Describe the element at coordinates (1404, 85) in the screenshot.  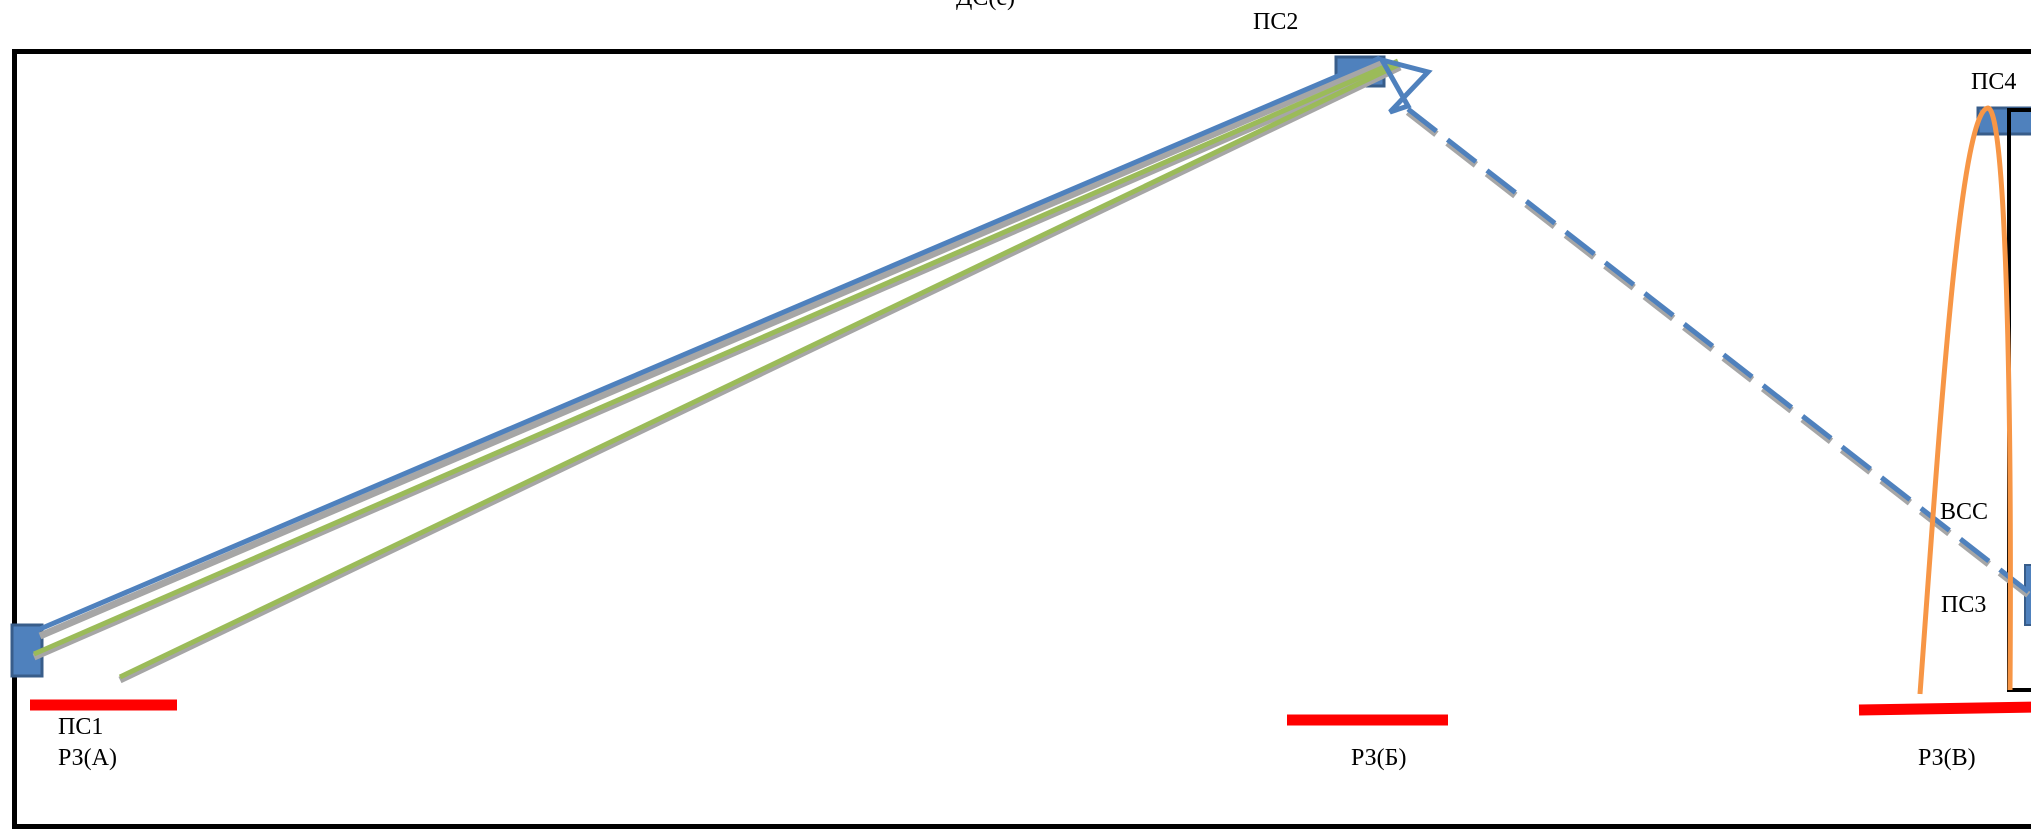
I see `bow-tie-icon` at that location.